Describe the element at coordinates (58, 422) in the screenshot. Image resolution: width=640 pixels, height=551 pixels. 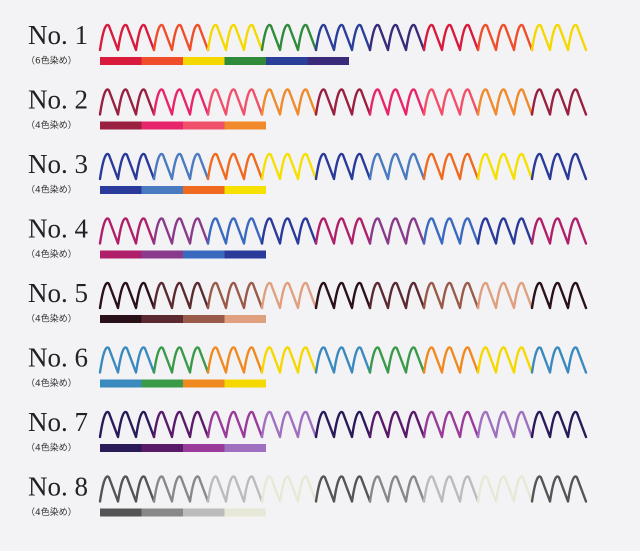
I see `product-label: No. 7` at that location.